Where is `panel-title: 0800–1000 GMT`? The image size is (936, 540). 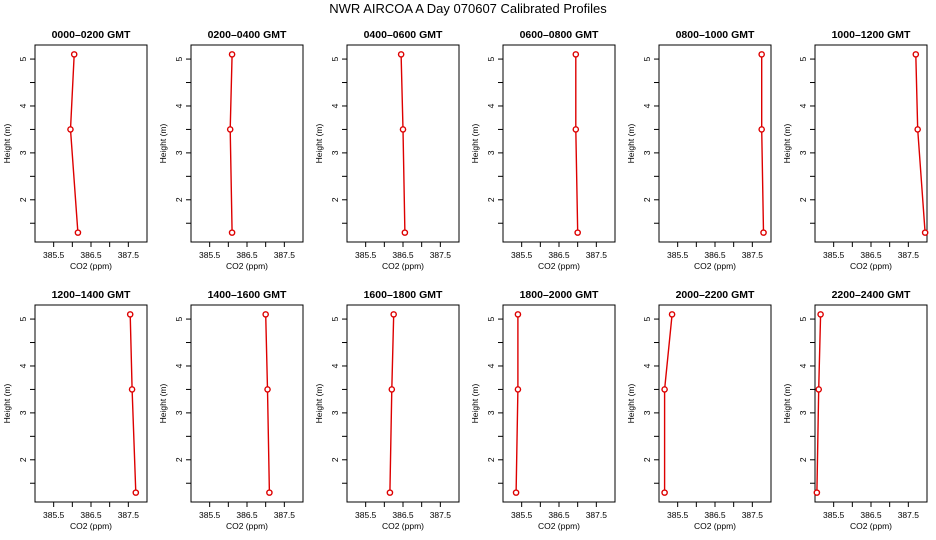
panel-title: 0800–1000 GMT is located at coordinates (715, 35).